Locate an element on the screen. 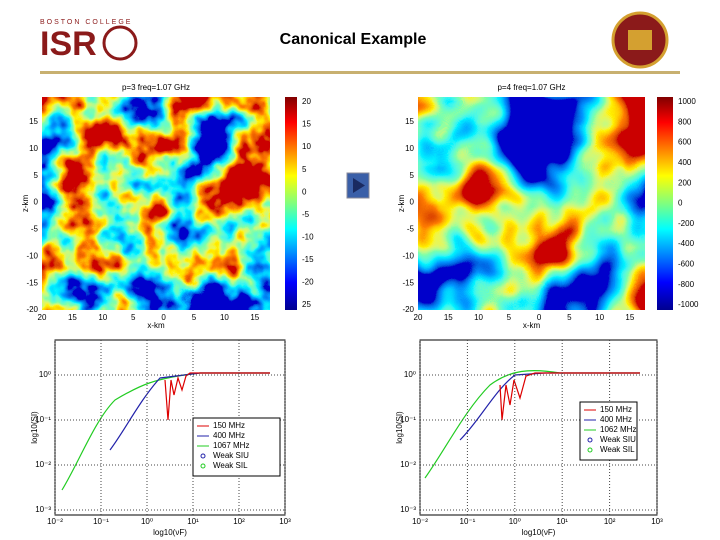 The image size is (720, 540). org-logo: ISR is located at coordinates (68, 44).